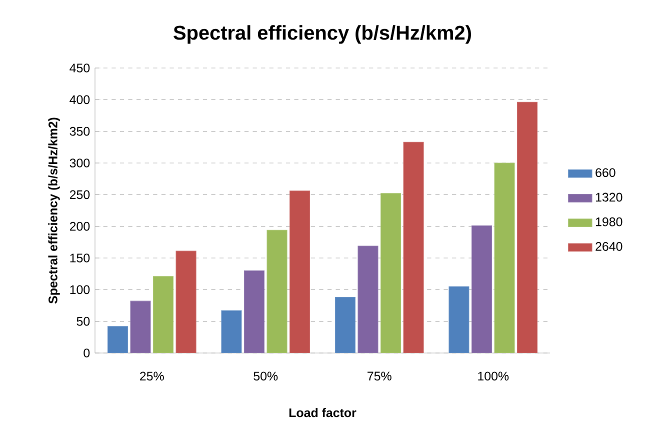  I want to click on y-tick-label: 250, so click(80, 195).